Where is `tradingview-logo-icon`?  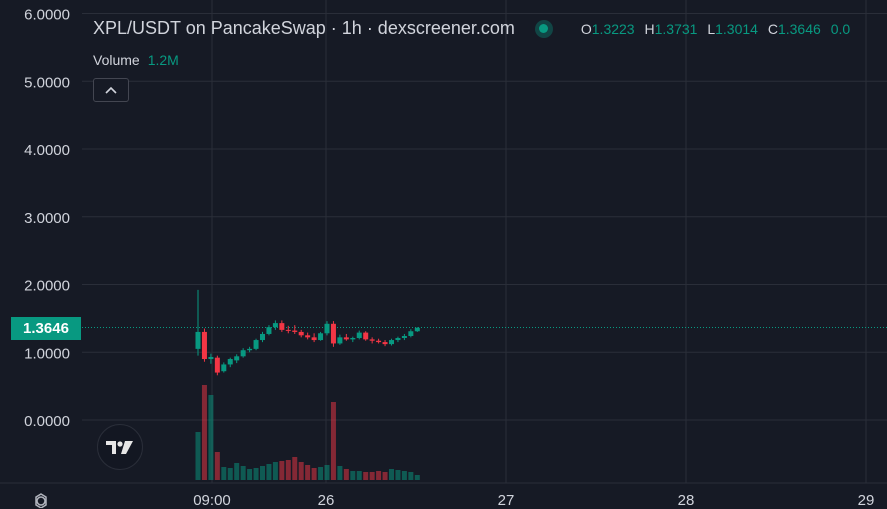 tradingview-logo-icon is located at coordinates (120, 447).